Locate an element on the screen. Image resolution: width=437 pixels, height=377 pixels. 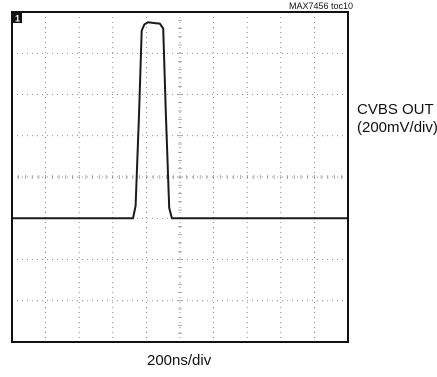
channel-scale-label: CVBS OUT (200mV/div) is located at coordinates (397, 119).